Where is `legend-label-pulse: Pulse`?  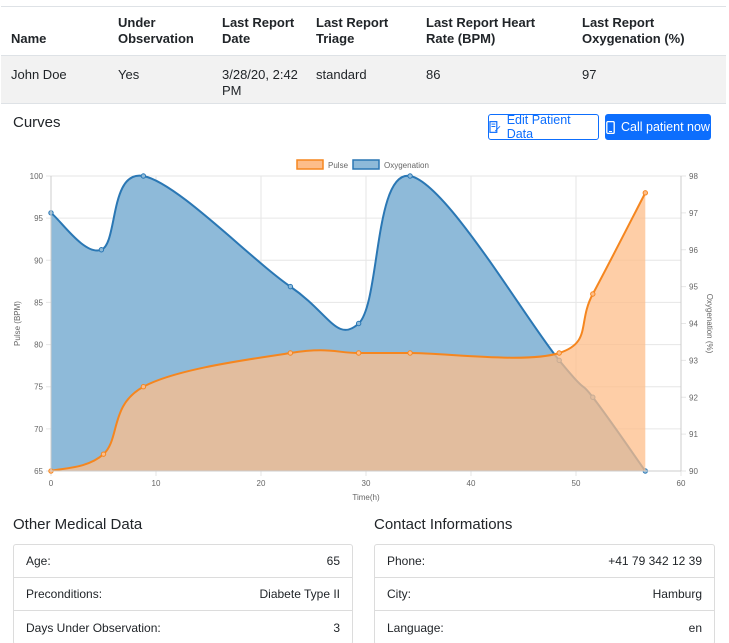 legend-label-pulse: Pulse is located at coordinates (338, 165).